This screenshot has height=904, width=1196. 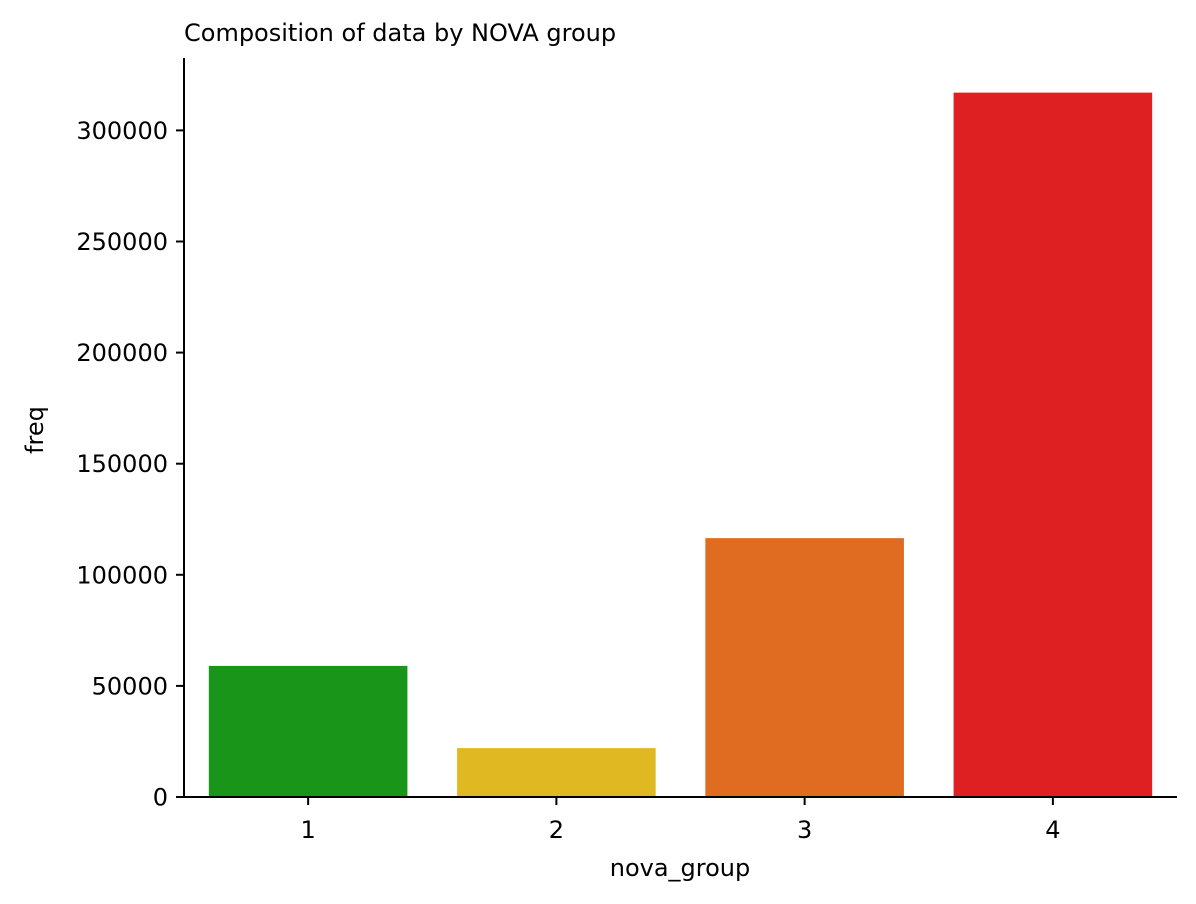 I want to click on y-tick-label: 150000, so click(x=122, y=464).